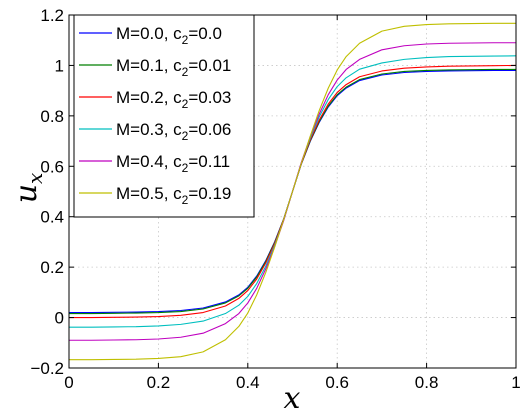  What do you see at coordinates (26, 193) in the screenshot?
I see `y-axis-label-main: u` at bounding box center [26, 193].